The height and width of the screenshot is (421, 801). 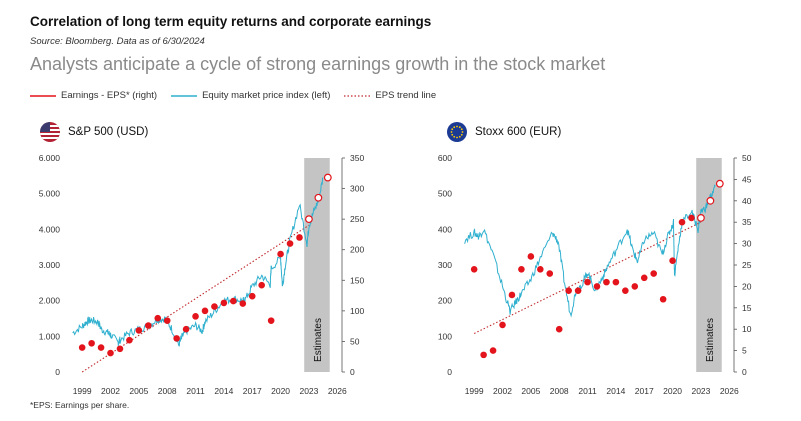 I want to click on panel-title-stoxx600: Stoxx 600 (EUR), so click(x=518, y=132).